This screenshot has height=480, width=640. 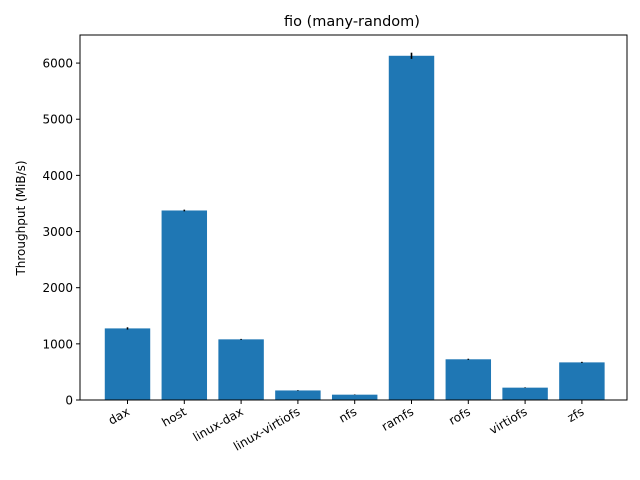 I want to click on y-tick-label: 1000, so click(x=57, y=344).